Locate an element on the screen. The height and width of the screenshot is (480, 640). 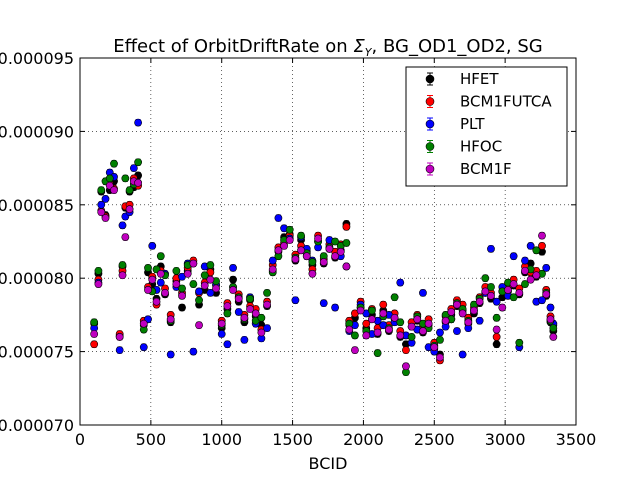
chart-title-suffix: , BG_OD1_OD2, SG is located at coordinates (457, 46).